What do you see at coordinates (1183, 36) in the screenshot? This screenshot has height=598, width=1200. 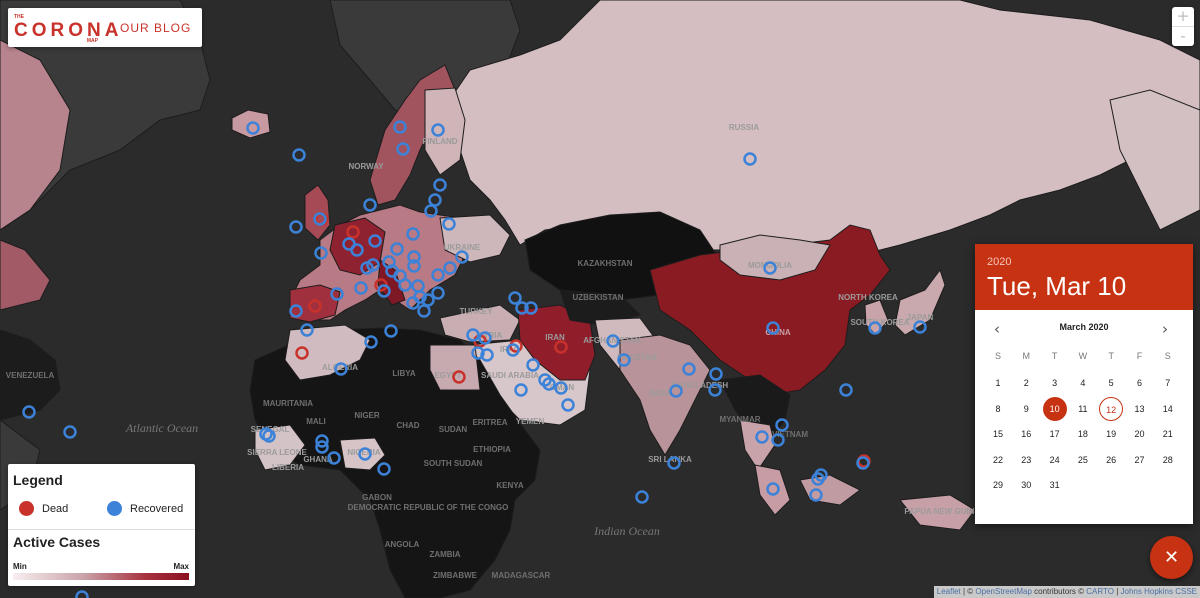 I see `zoom-out-button: -` at bounding box center [1183, 36].